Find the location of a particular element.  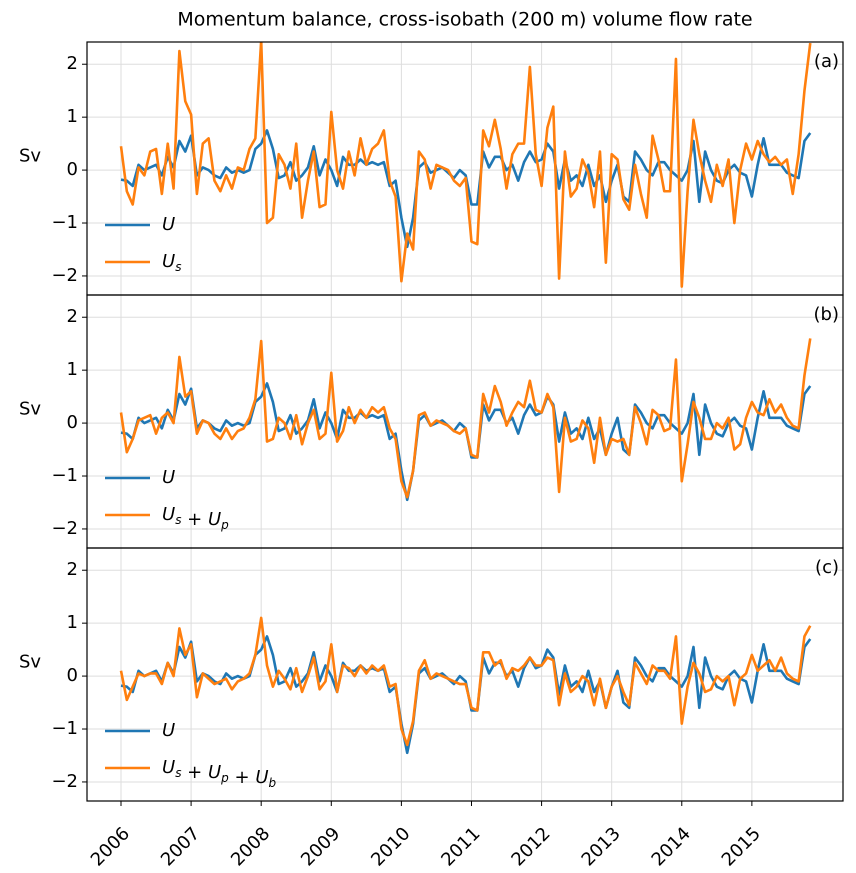

x-tick-label: 2014 is located at coordinates (671, 846).